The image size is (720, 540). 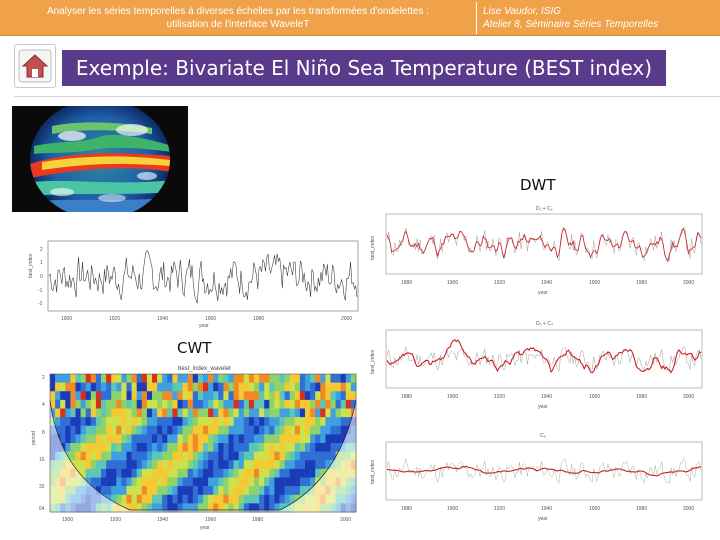 I want to click on dwt2-title: D₃ + C₄, so click(x=544, y=324).